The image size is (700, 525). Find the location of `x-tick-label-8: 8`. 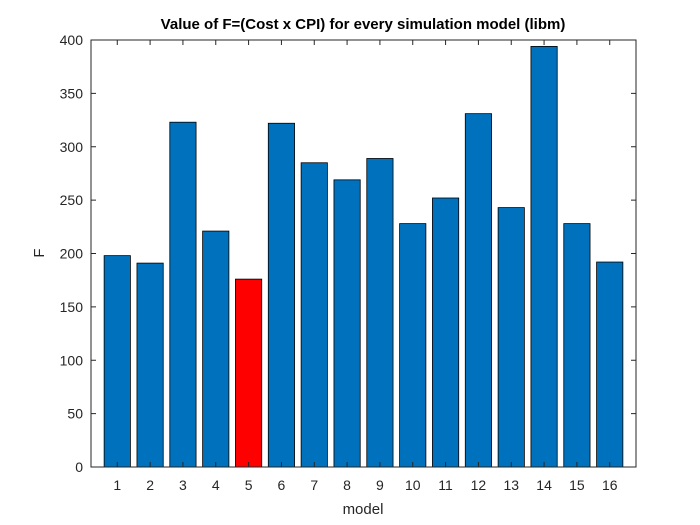

x-tick-label-8: 8 is located at coordinates (347, 485).